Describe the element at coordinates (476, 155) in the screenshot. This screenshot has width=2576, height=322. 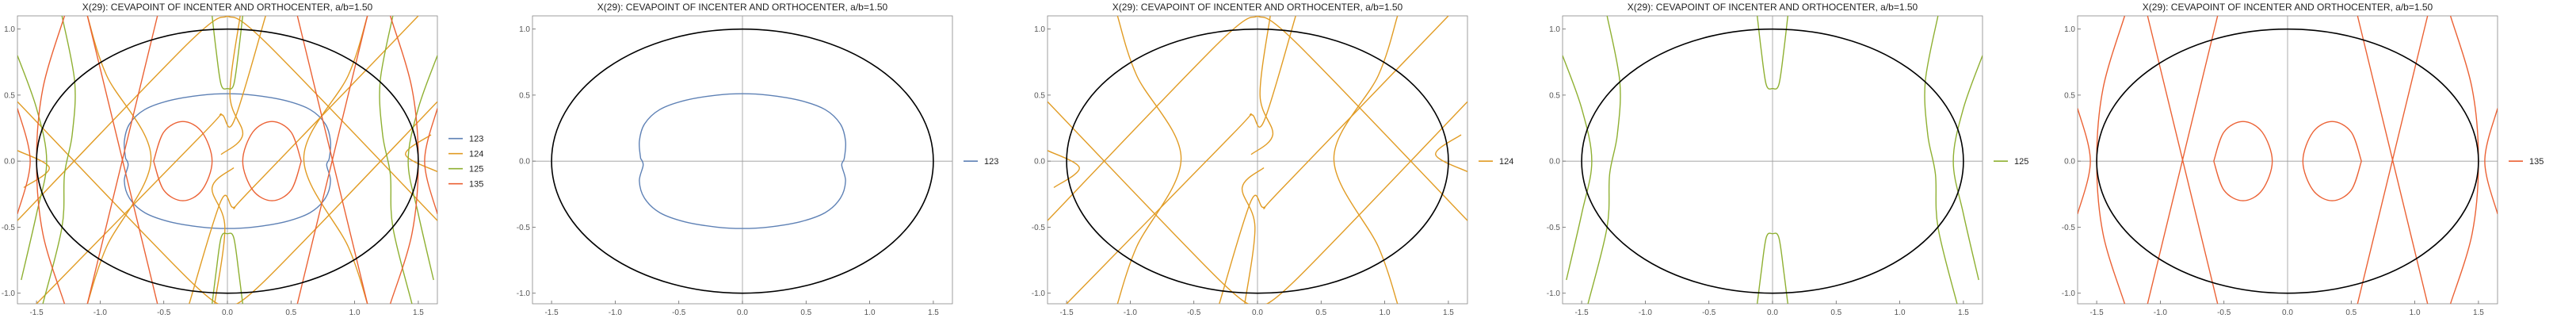
I see `legend-label-124: 124` at that location.